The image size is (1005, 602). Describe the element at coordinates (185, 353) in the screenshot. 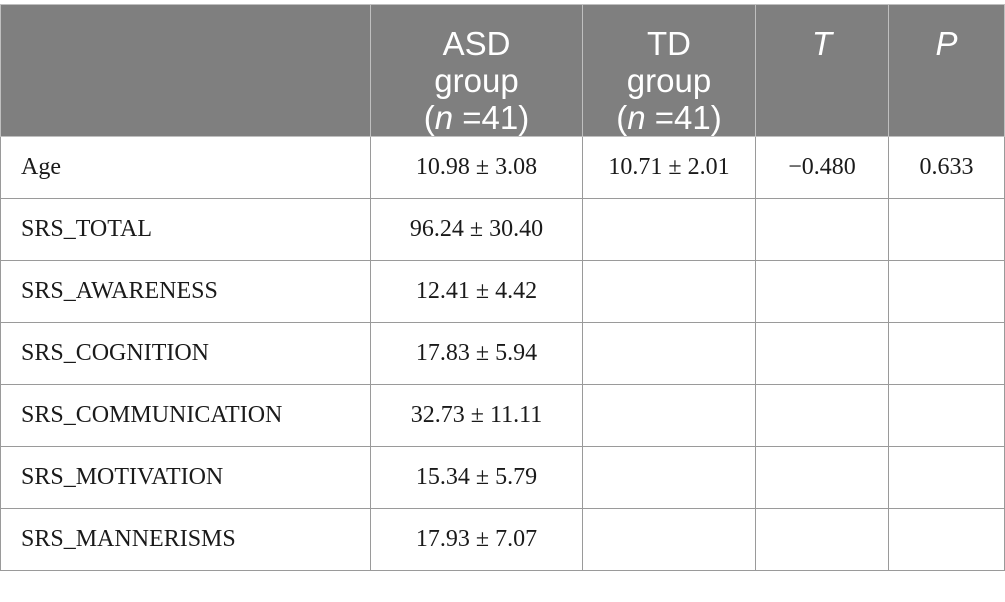

I see `row-label: SRS_COGNITION` at that location.